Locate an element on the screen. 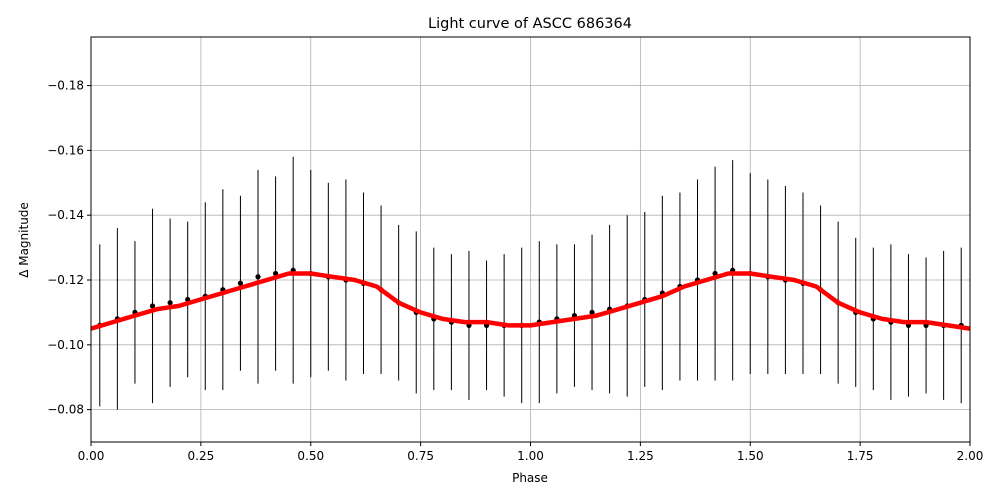 This screenshot has height=500, width=1000. y-tick-label: −0.10 is located at coordinates (65, 345).